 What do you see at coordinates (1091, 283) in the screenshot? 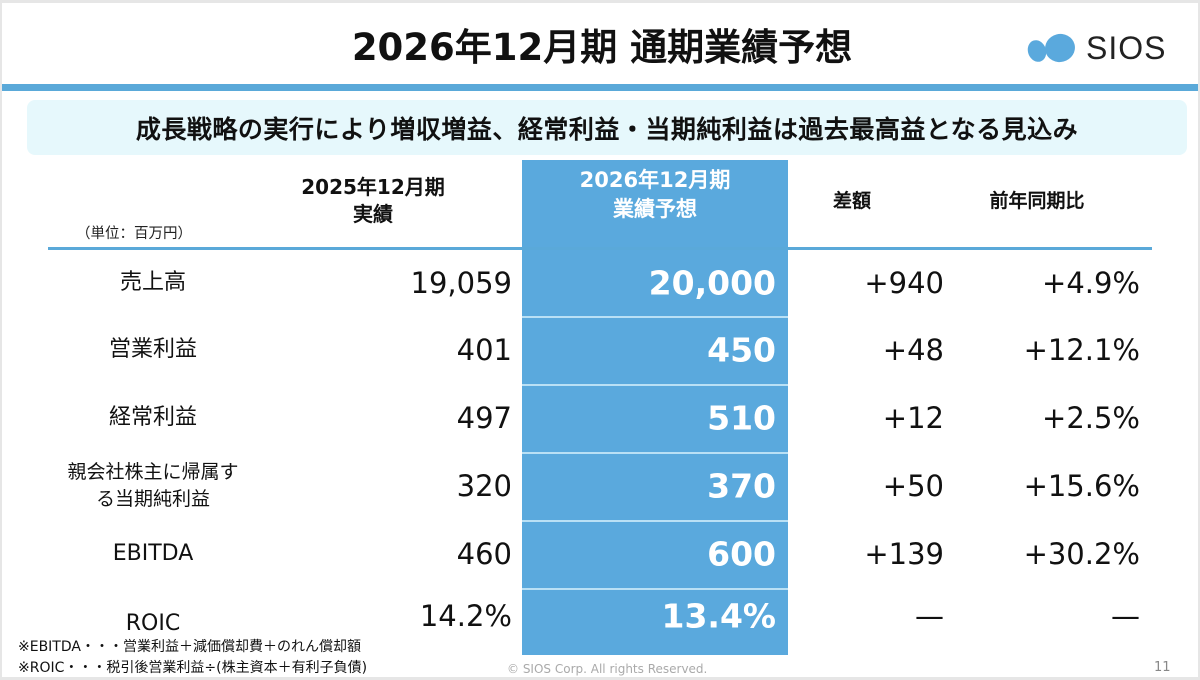
I see `yoy-value: +4.9%` at bounding box center [1091, 283].